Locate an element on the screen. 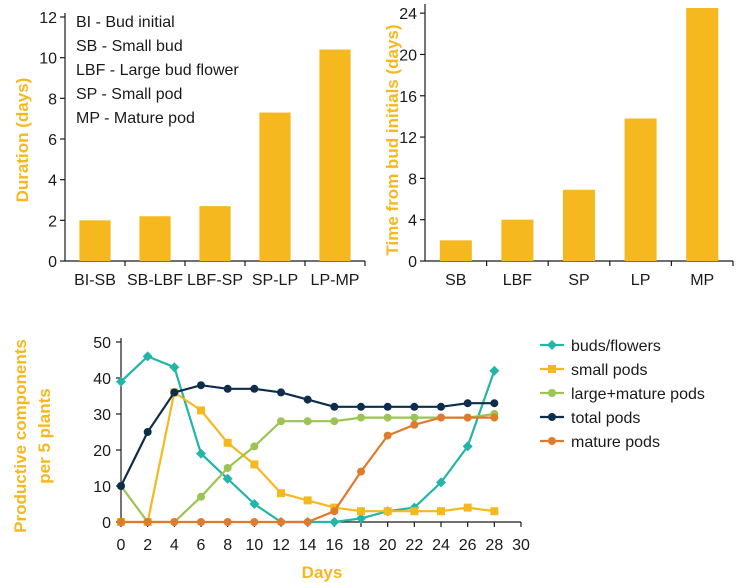 This screenshot has height=583, width=741. chart-a-x-tick-label: SB-LBF is located at coordinates (155, 280).